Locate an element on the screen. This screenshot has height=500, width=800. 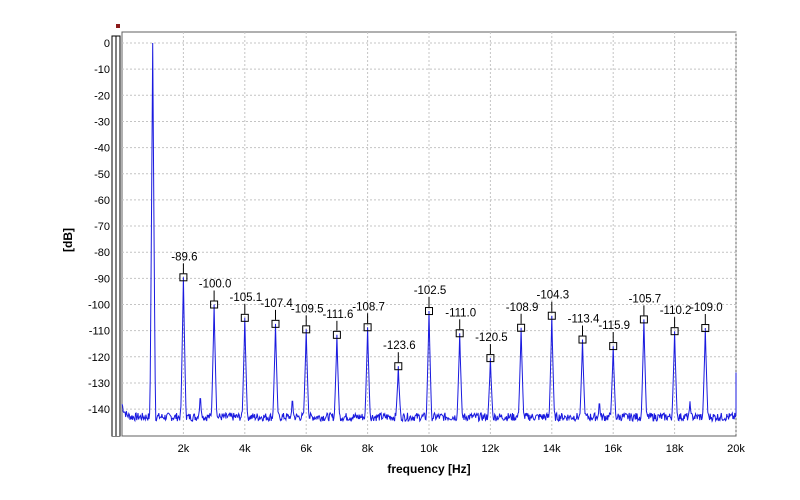
x-tick-label: 4k is located at coordinates (245, 449).